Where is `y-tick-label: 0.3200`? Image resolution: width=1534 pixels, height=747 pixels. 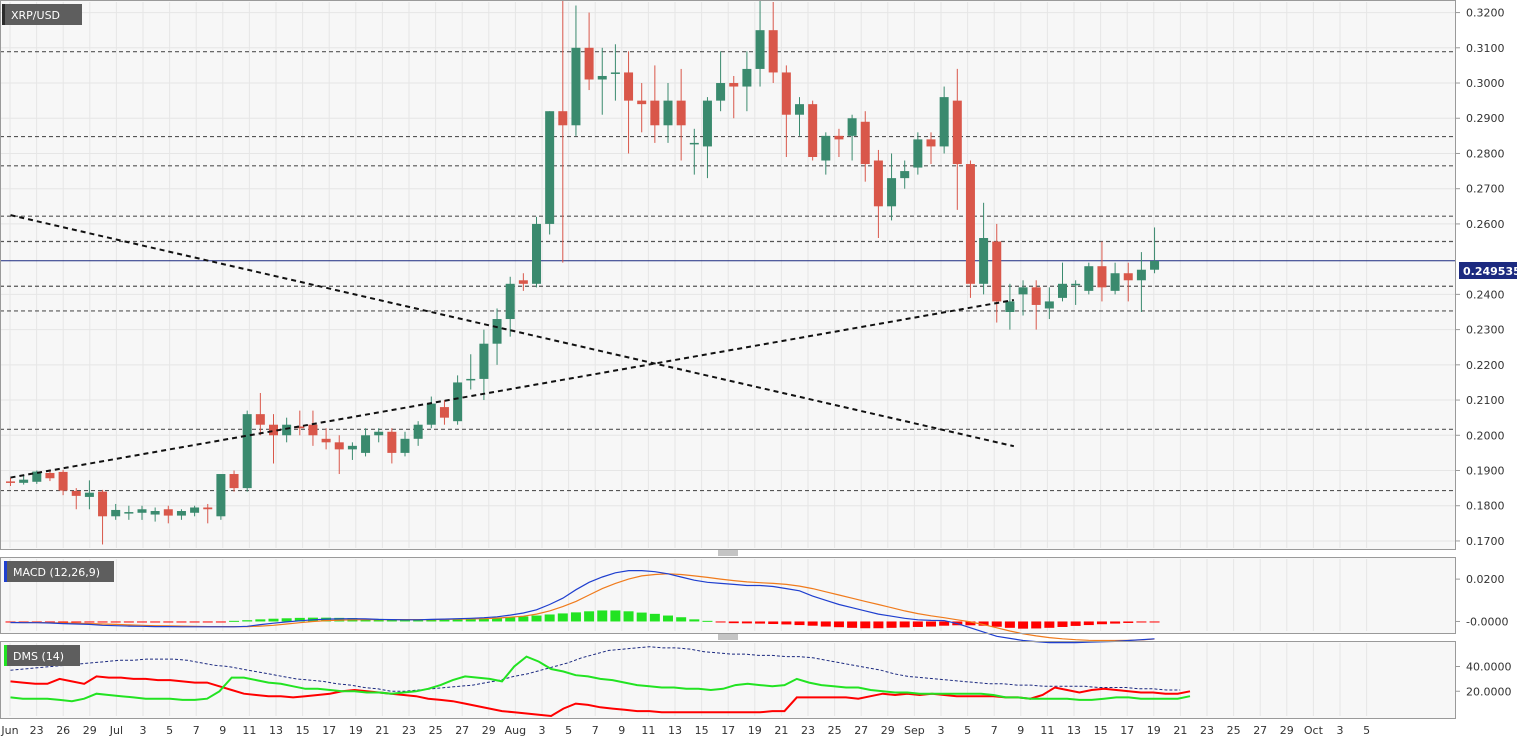
y-tick-label: 0.3200 is located at coordinates (1485, 13).